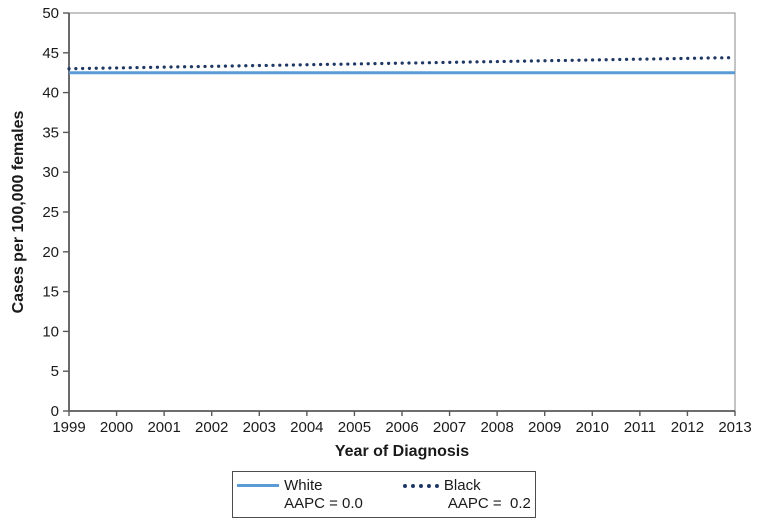  What do you see at coordinates (18, 212) in the screenshot?
I see `y-axis-title: Cases per 100,000 females` at bounding box center [18, 212].